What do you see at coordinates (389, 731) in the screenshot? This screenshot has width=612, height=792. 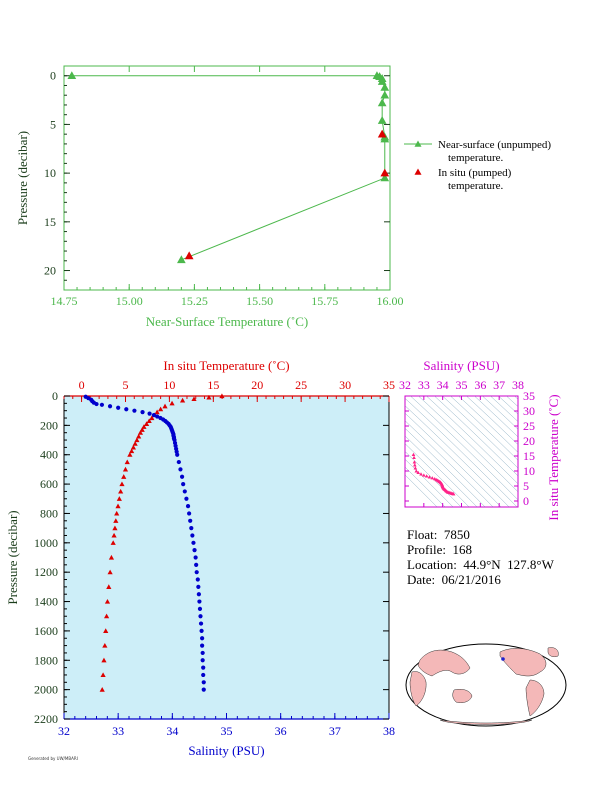 I see `salinity-tick-label: 38` at bounding box center [389, 731].